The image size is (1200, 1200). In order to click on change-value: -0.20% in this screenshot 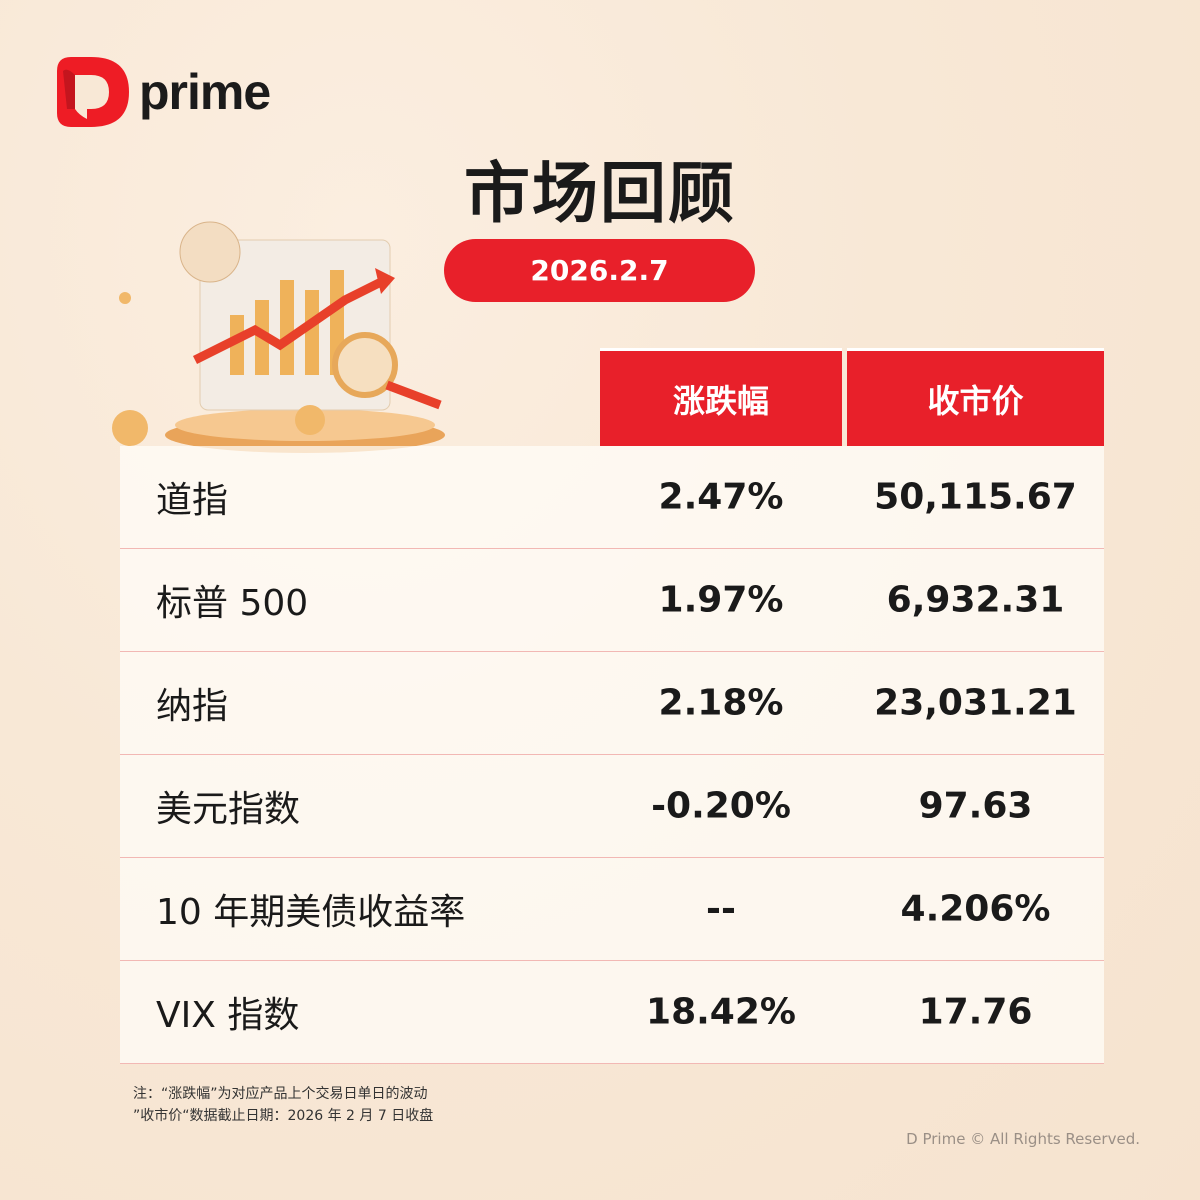, I will do `click(721, 806)`.